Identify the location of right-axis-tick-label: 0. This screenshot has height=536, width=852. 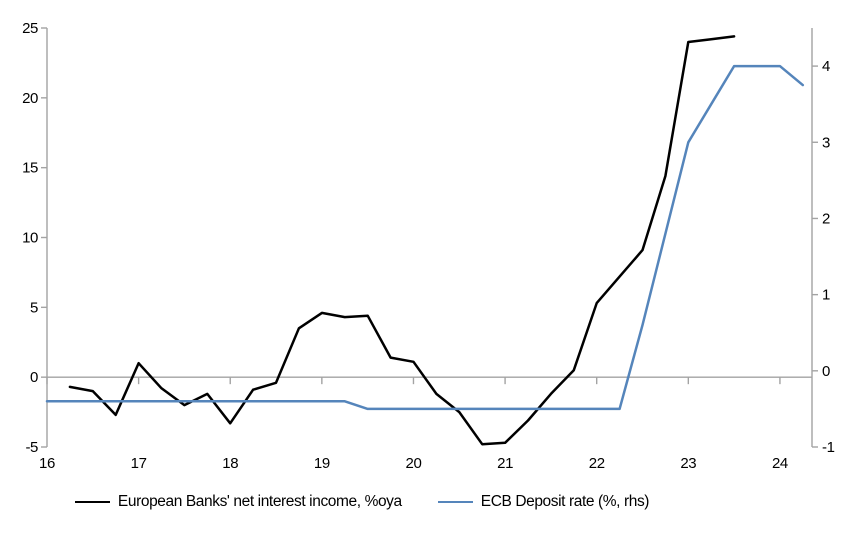
(826, 371).